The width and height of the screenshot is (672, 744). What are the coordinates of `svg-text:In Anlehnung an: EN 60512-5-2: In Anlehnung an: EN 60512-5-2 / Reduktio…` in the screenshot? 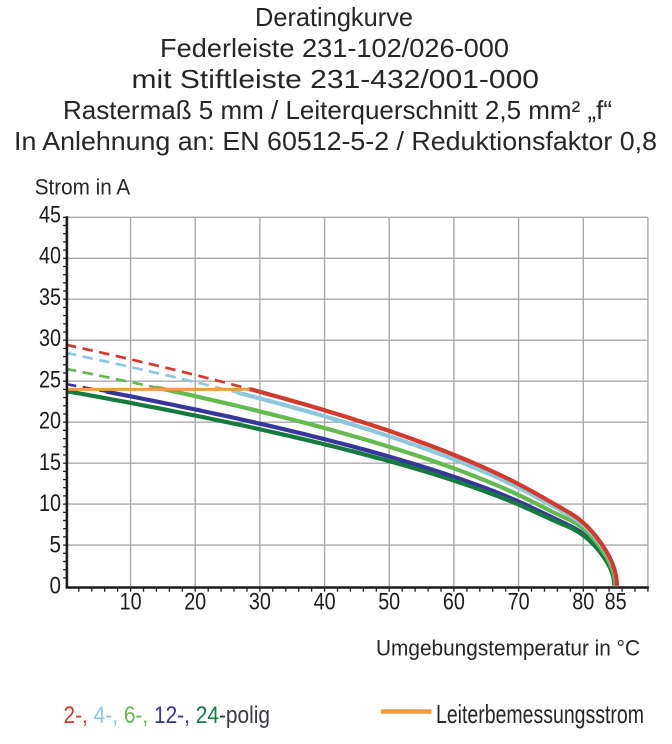 It's located at (335, 141).